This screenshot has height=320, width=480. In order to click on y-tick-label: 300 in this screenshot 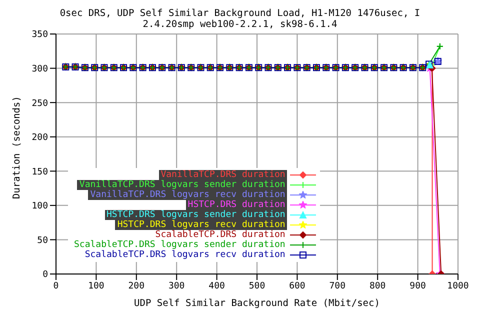, I will do `click(40, 69)`.